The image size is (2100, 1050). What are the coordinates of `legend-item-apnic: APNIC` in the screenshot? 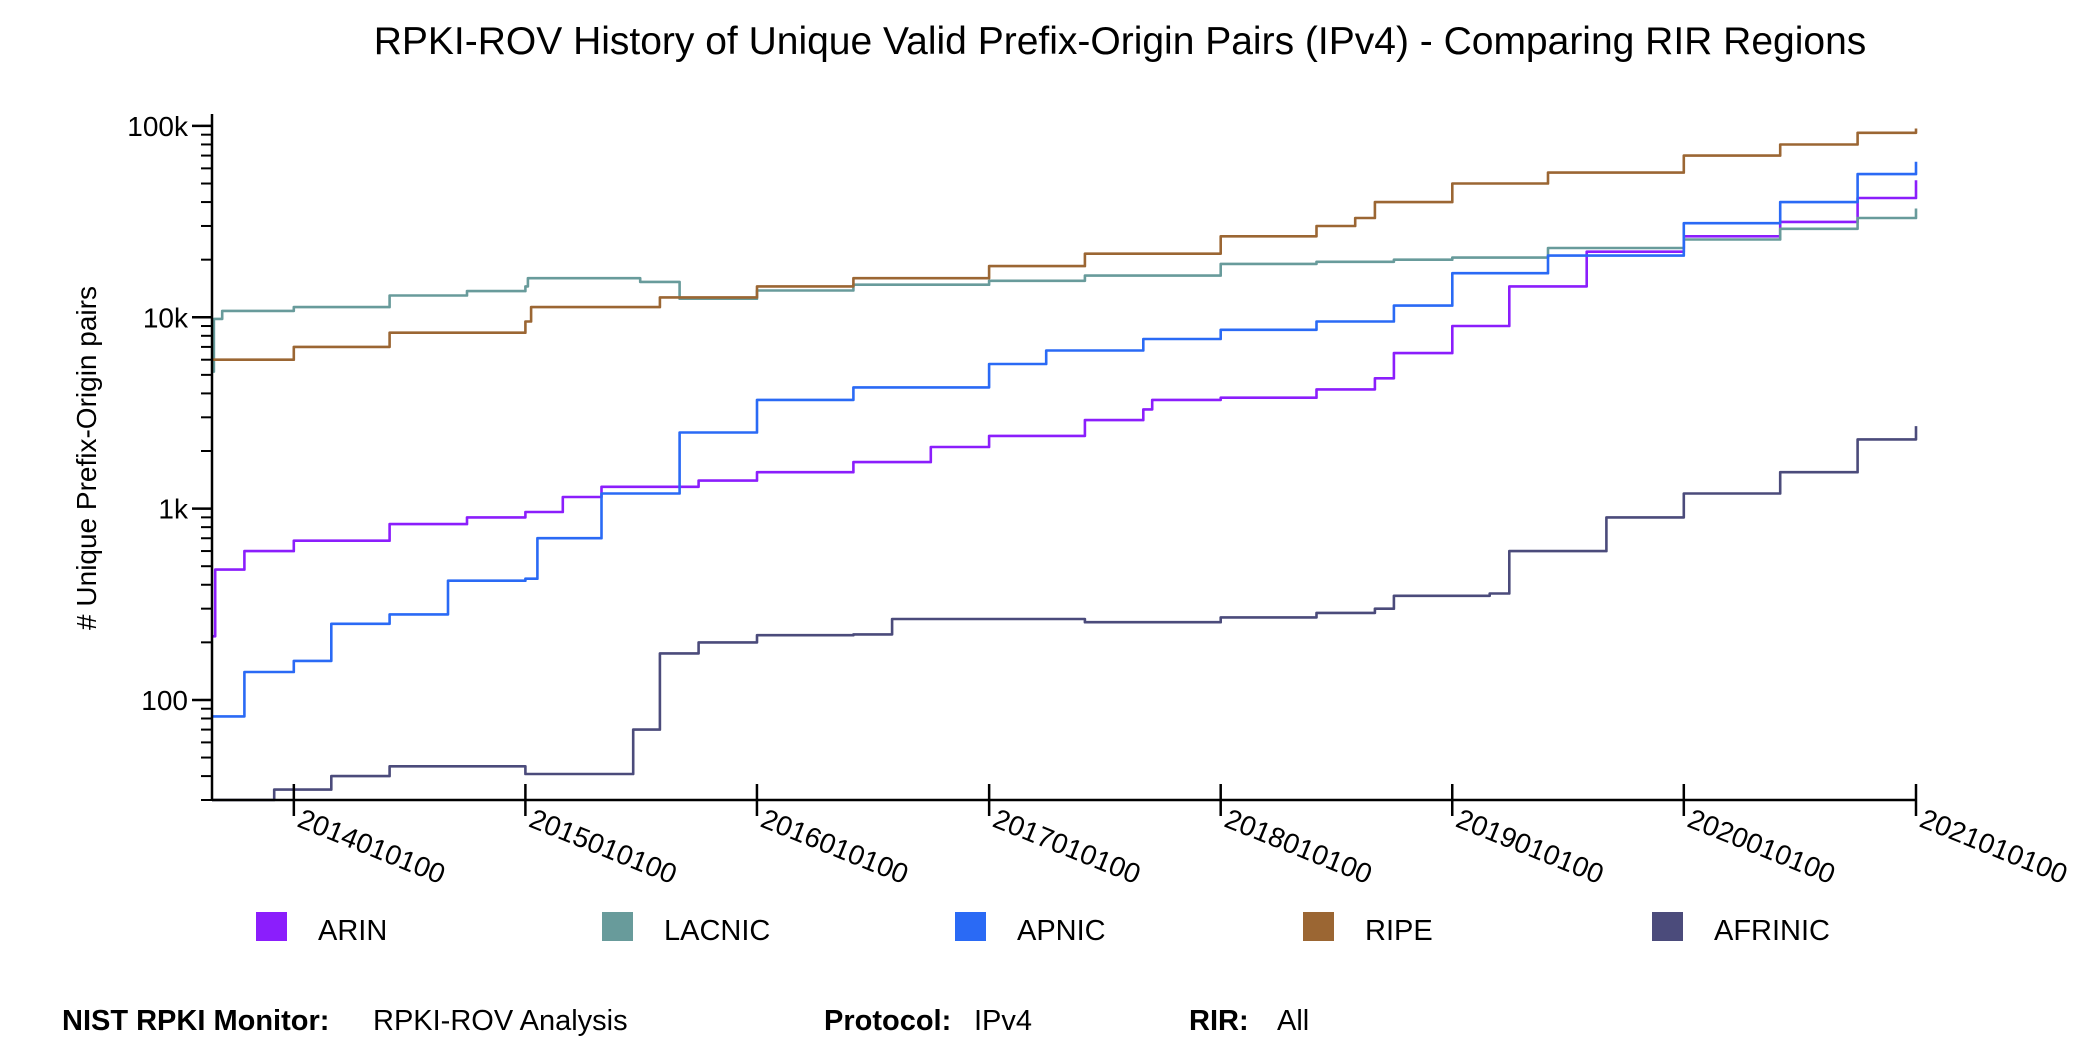 It's located at (1030, 929).